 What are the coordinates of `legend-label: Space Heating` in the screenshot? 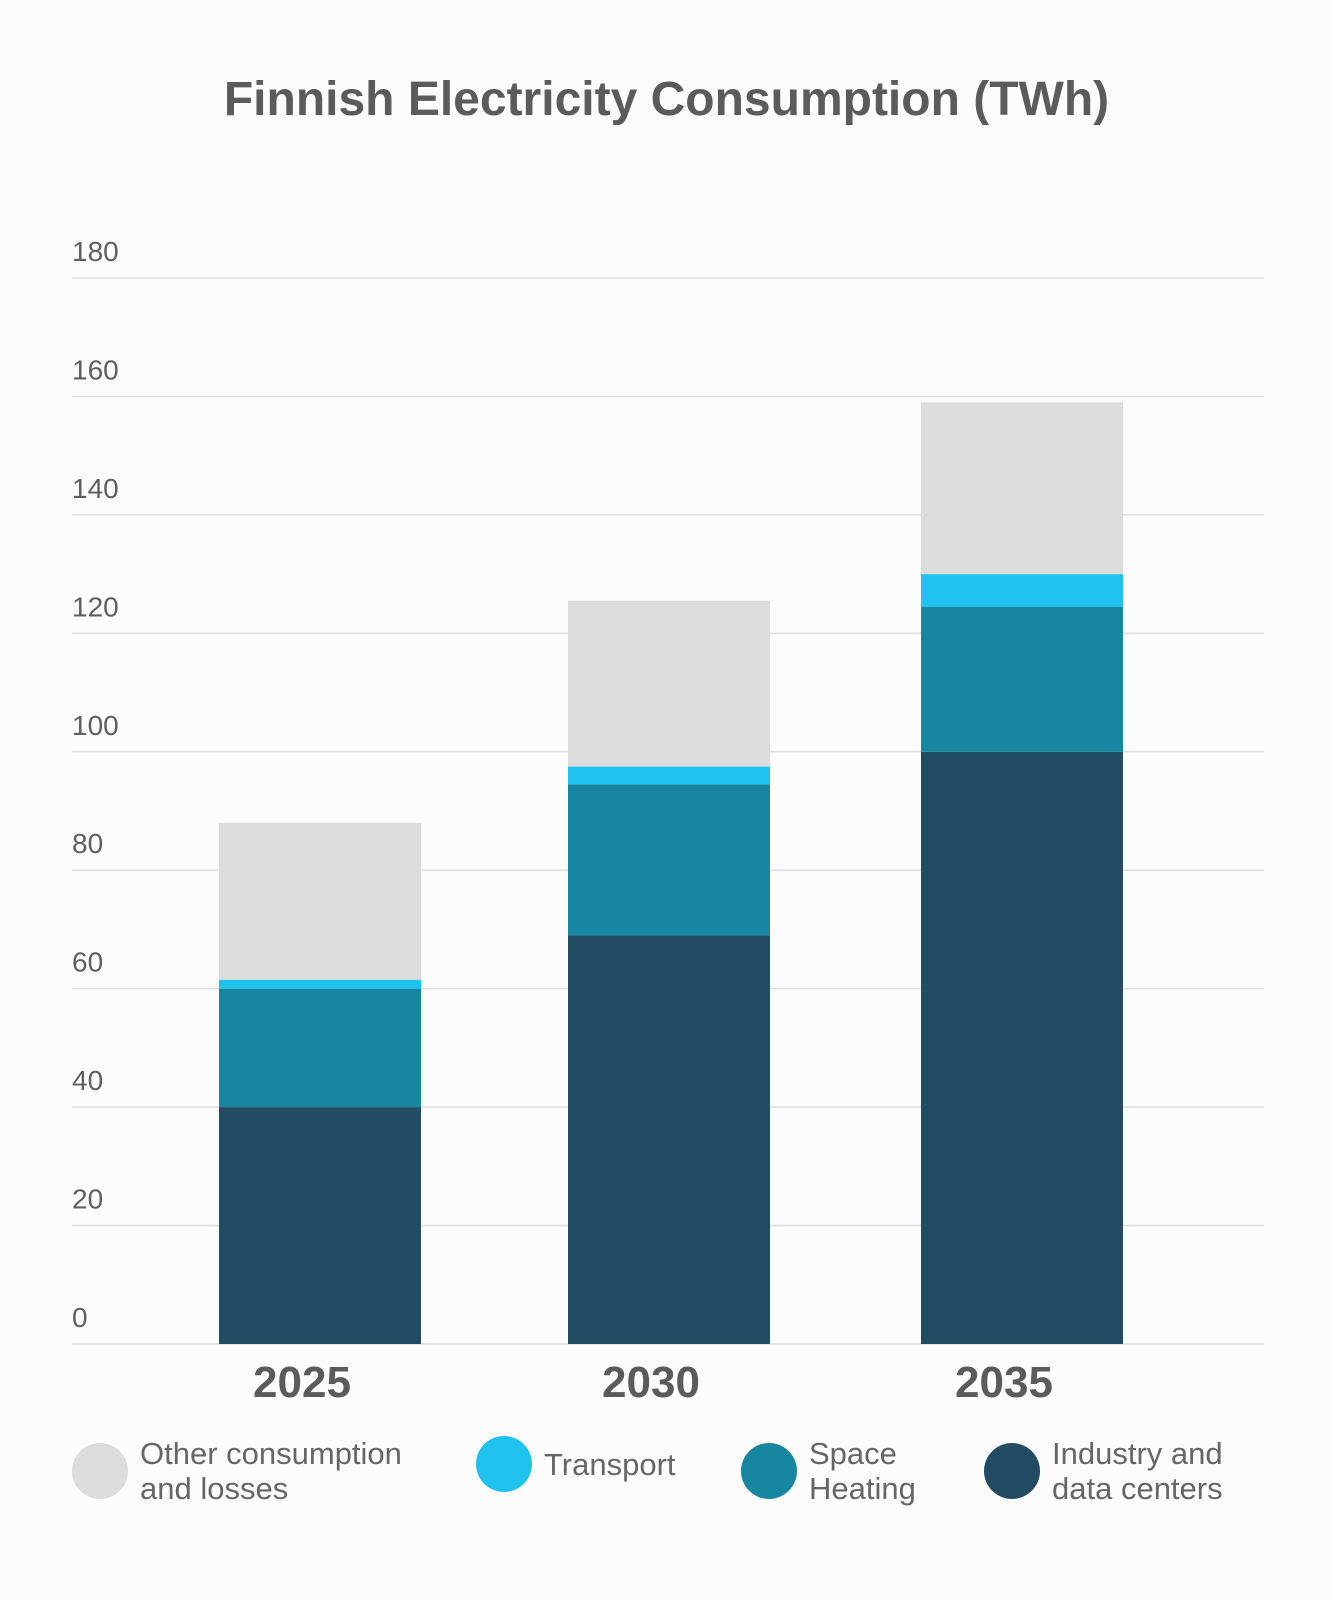 It's located at (862, 1471).